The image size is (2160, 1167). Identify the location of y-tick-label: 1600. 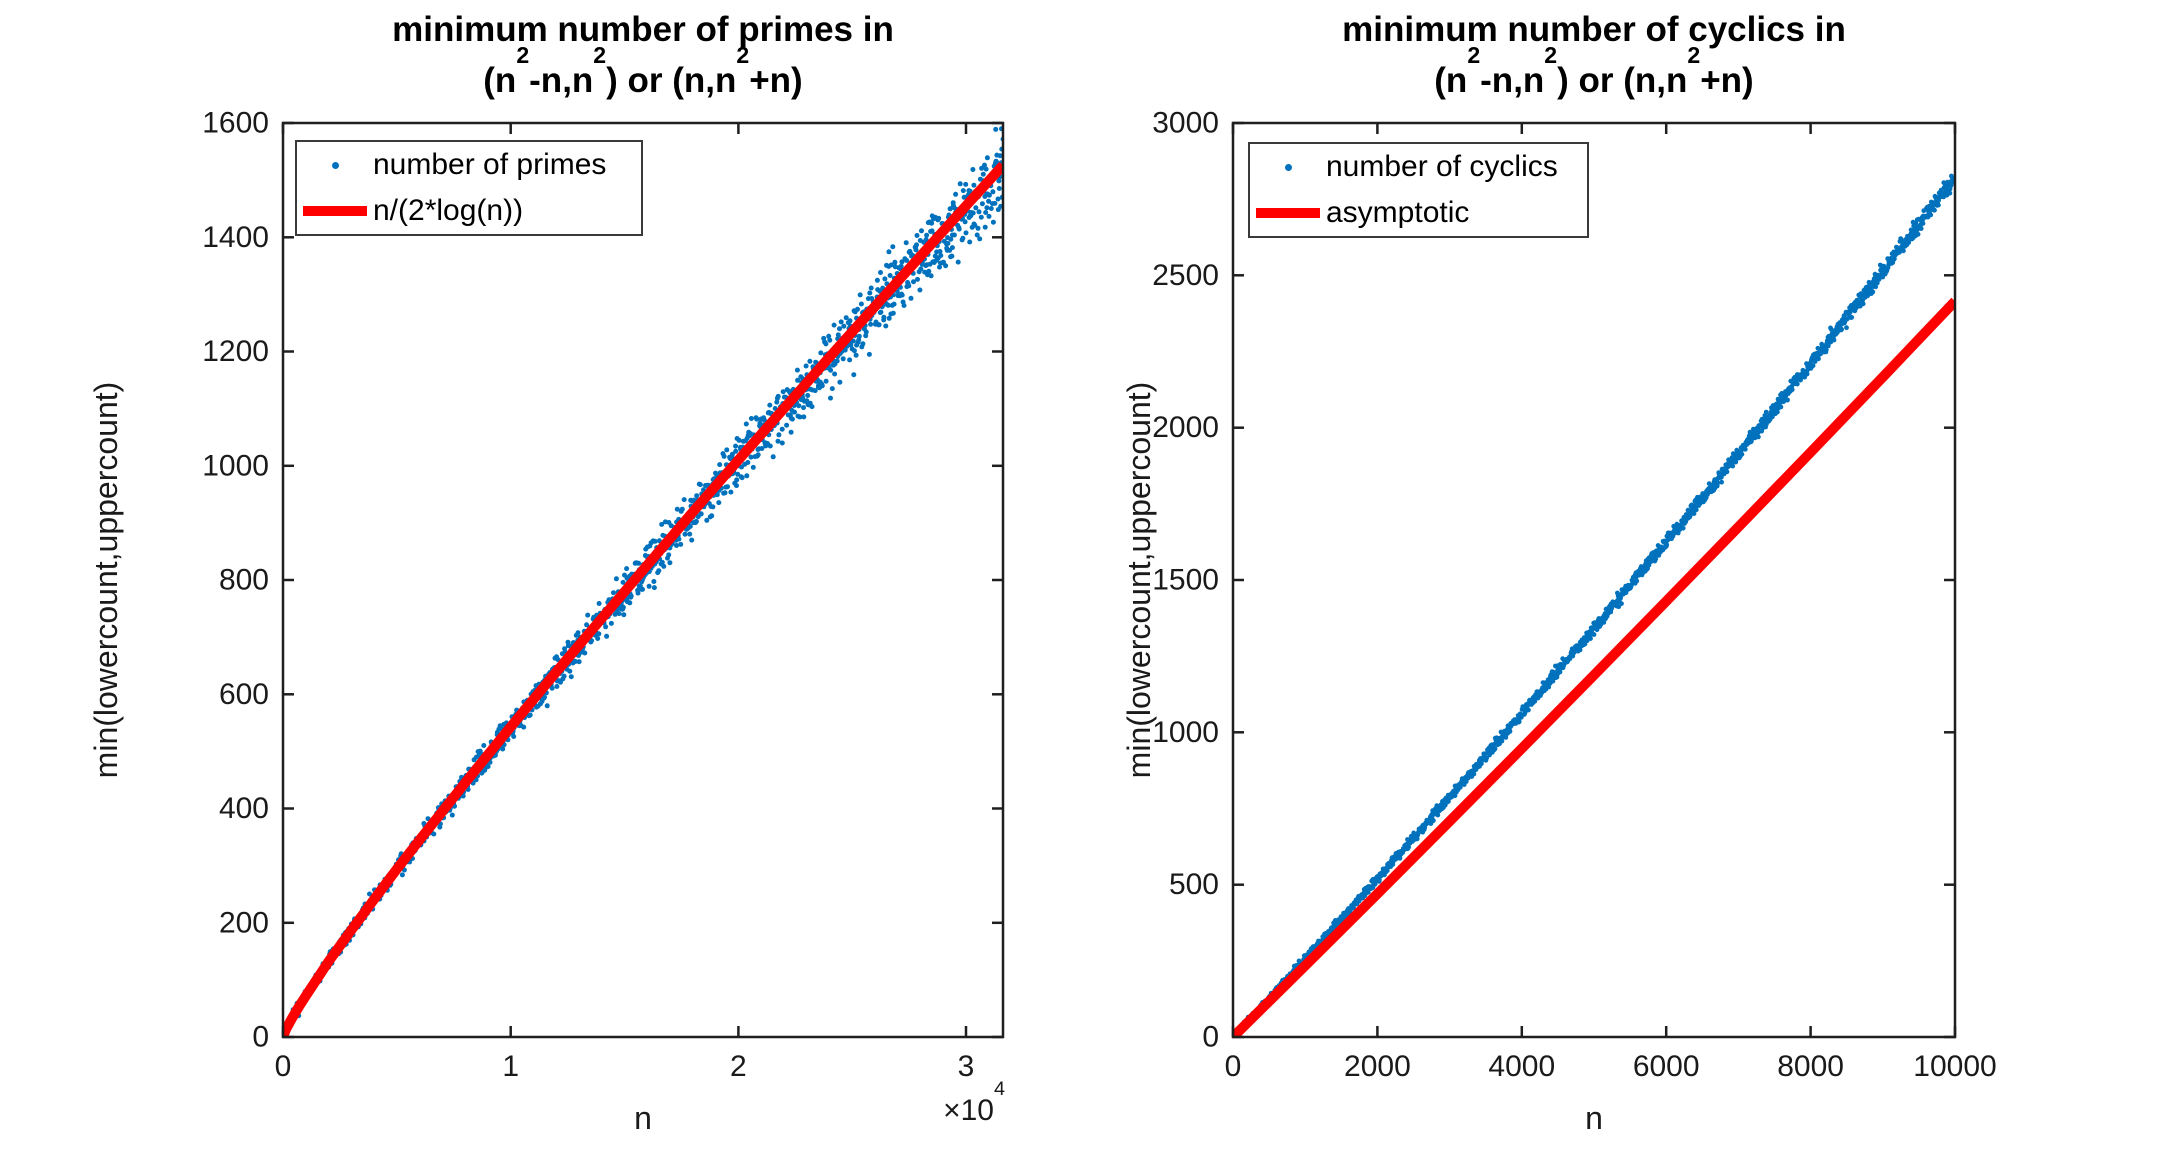
(235, 123).